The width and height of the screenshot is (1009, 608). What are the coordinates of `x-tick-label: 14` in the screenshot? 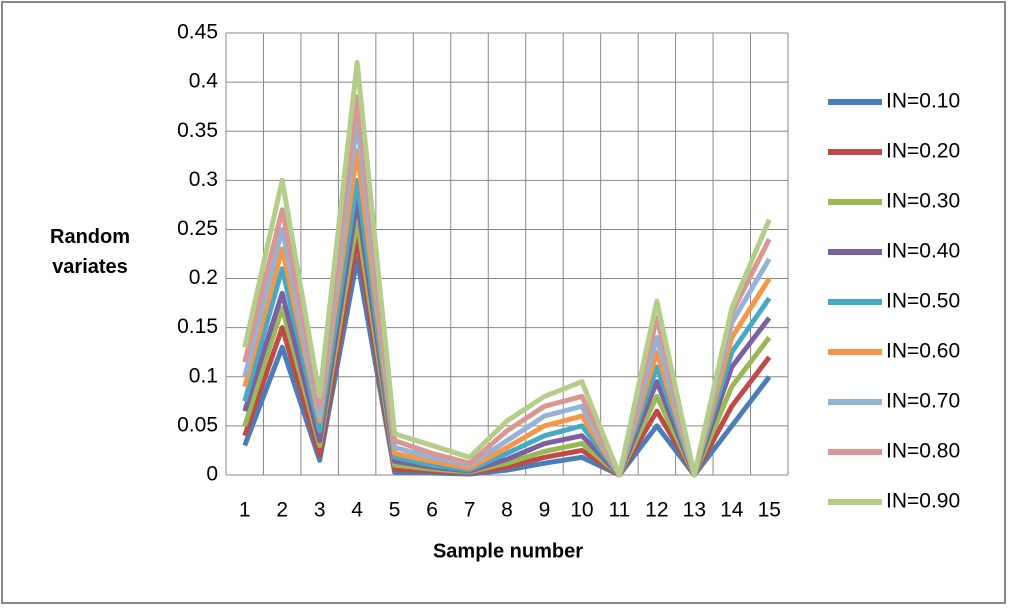 It's located at (732, 510).